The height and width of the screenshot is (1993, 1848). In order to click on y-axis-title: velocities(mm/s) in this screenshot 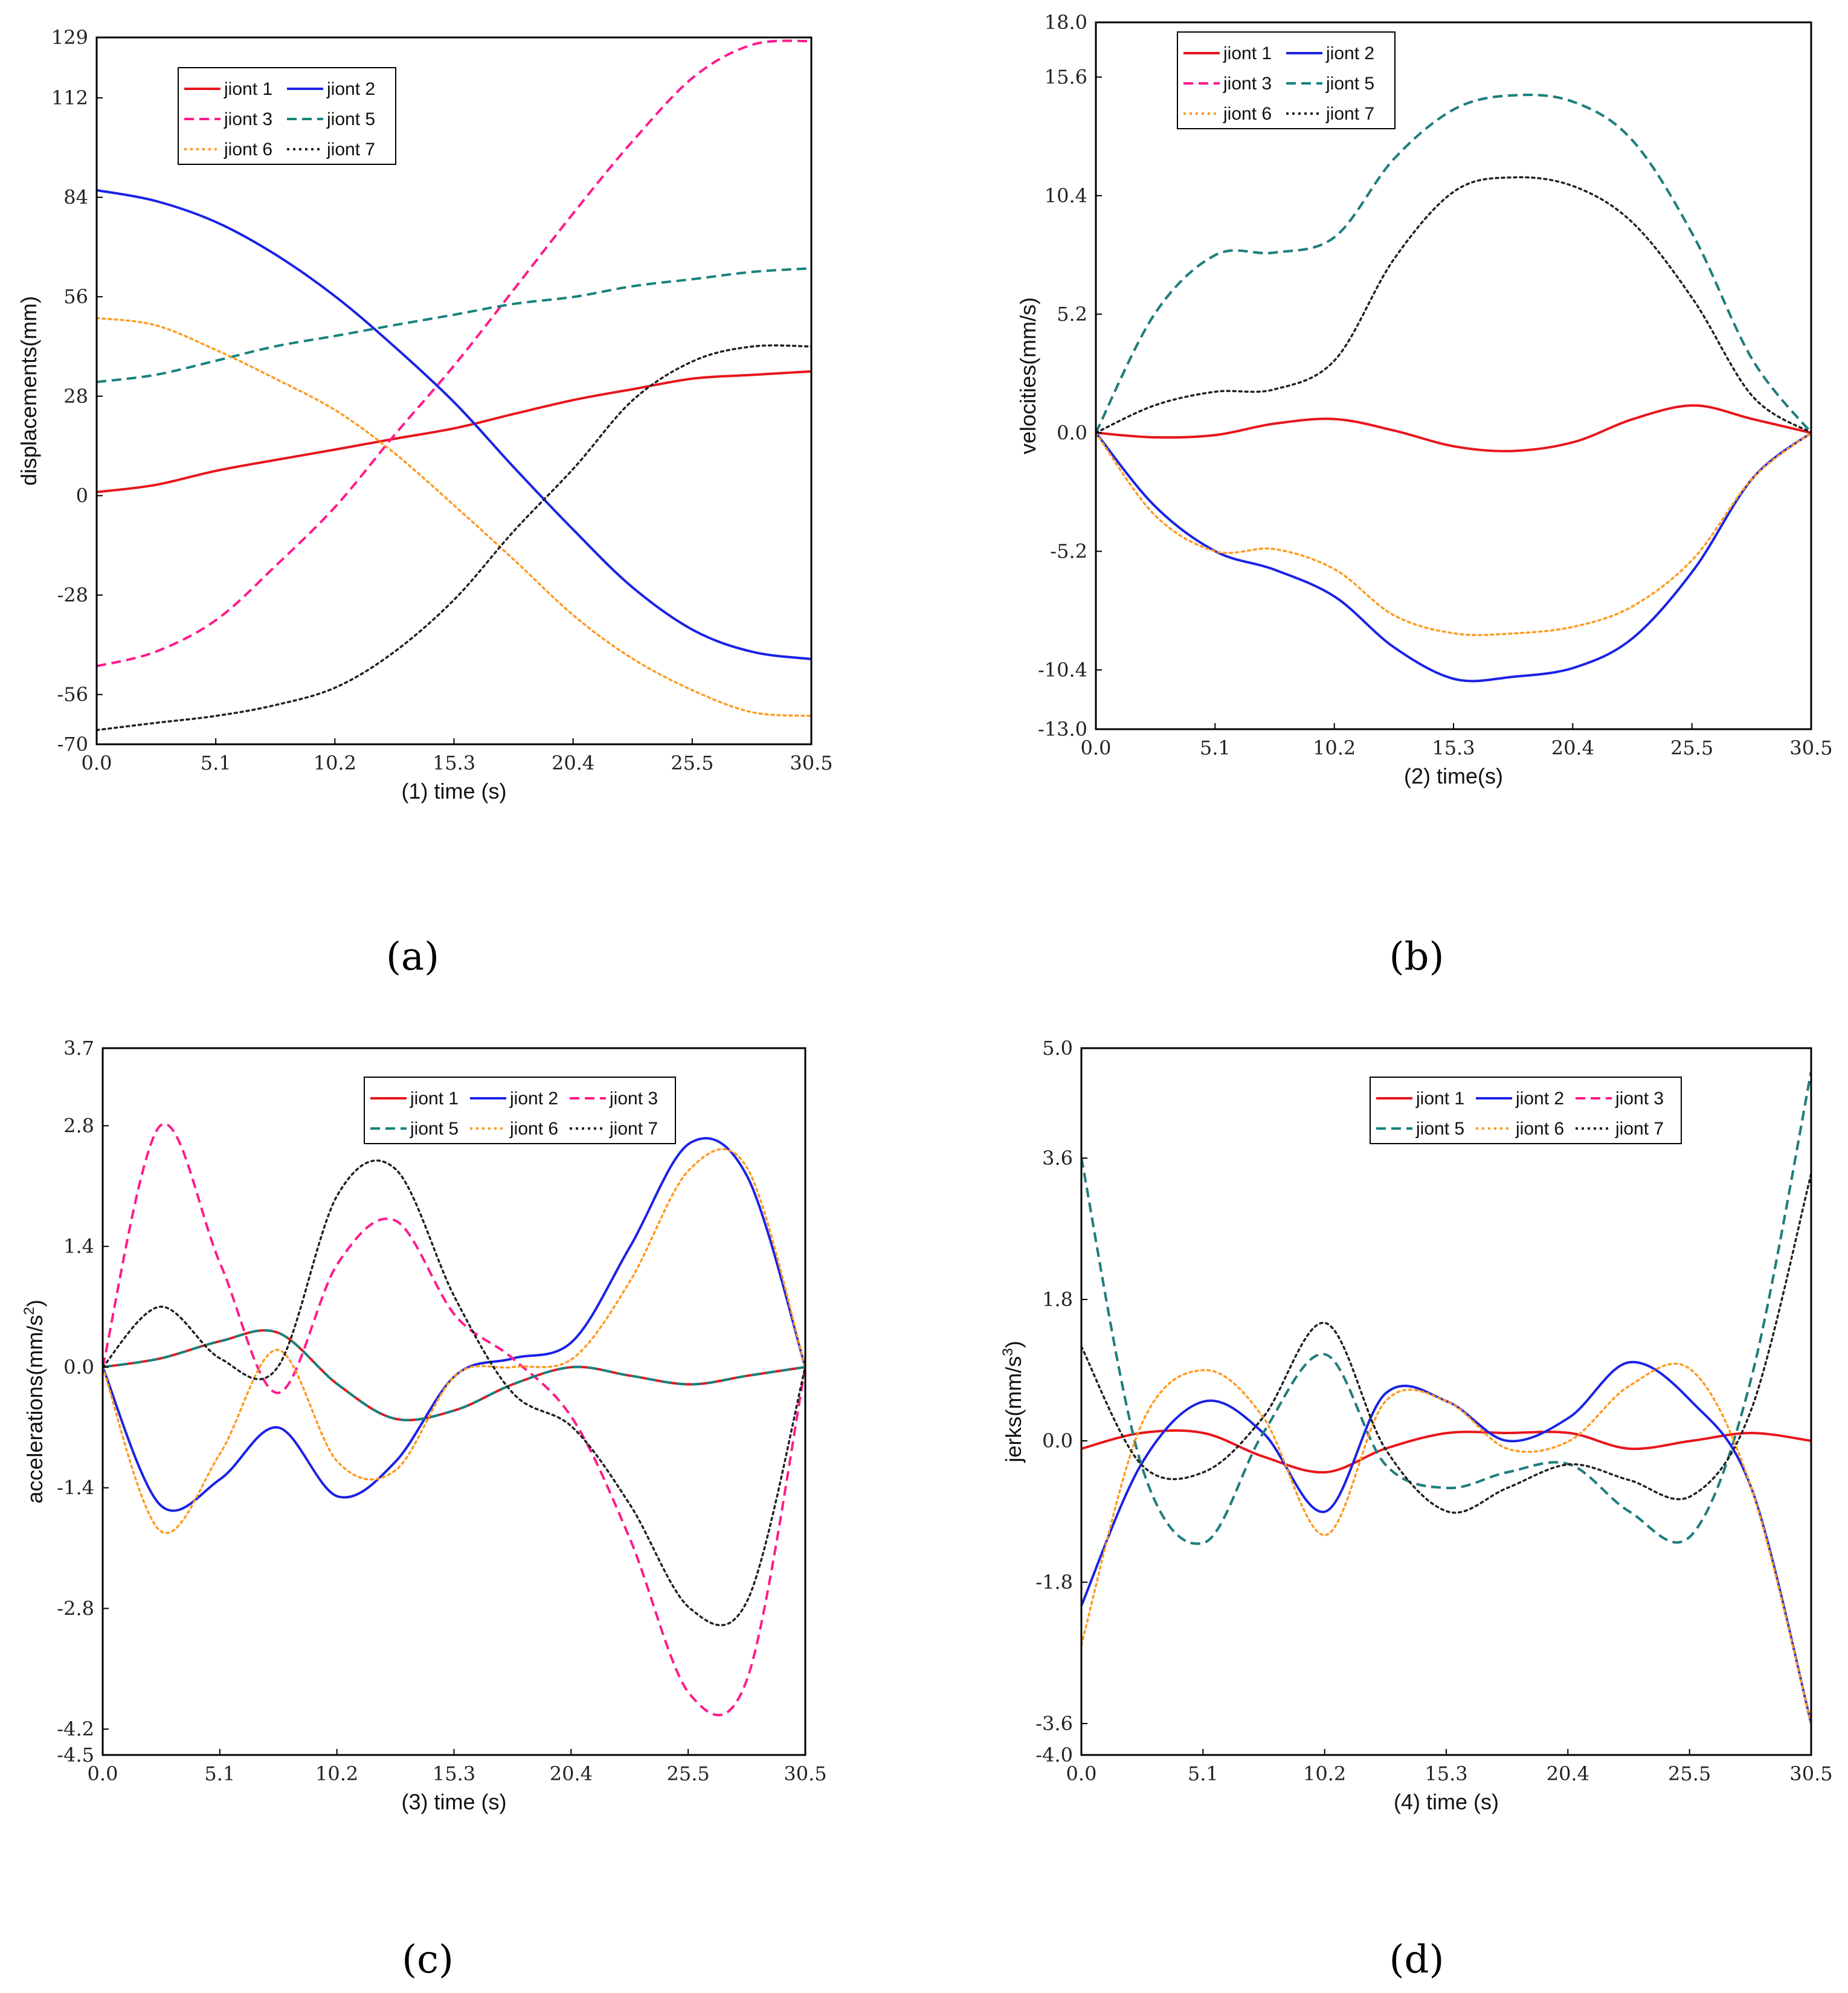, I will do `click(1028, 375)`.